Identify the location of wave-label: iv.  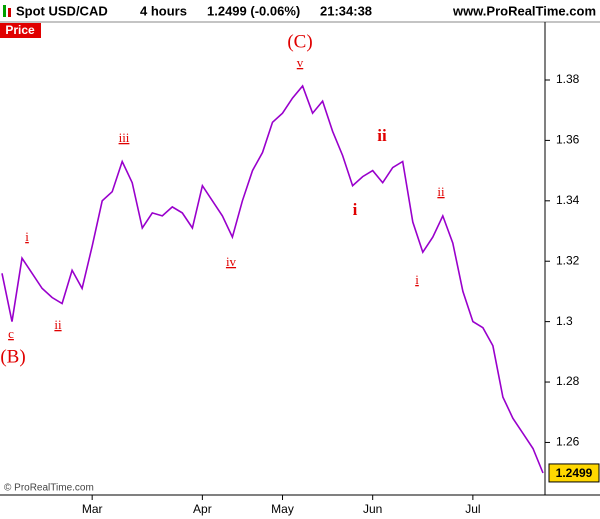
(231, 261).